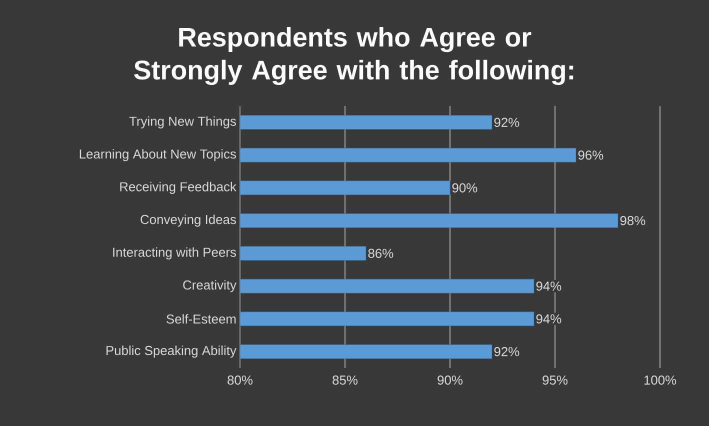  I want to click on y-tick-label: Interacting with Peers, so click(174, 253).